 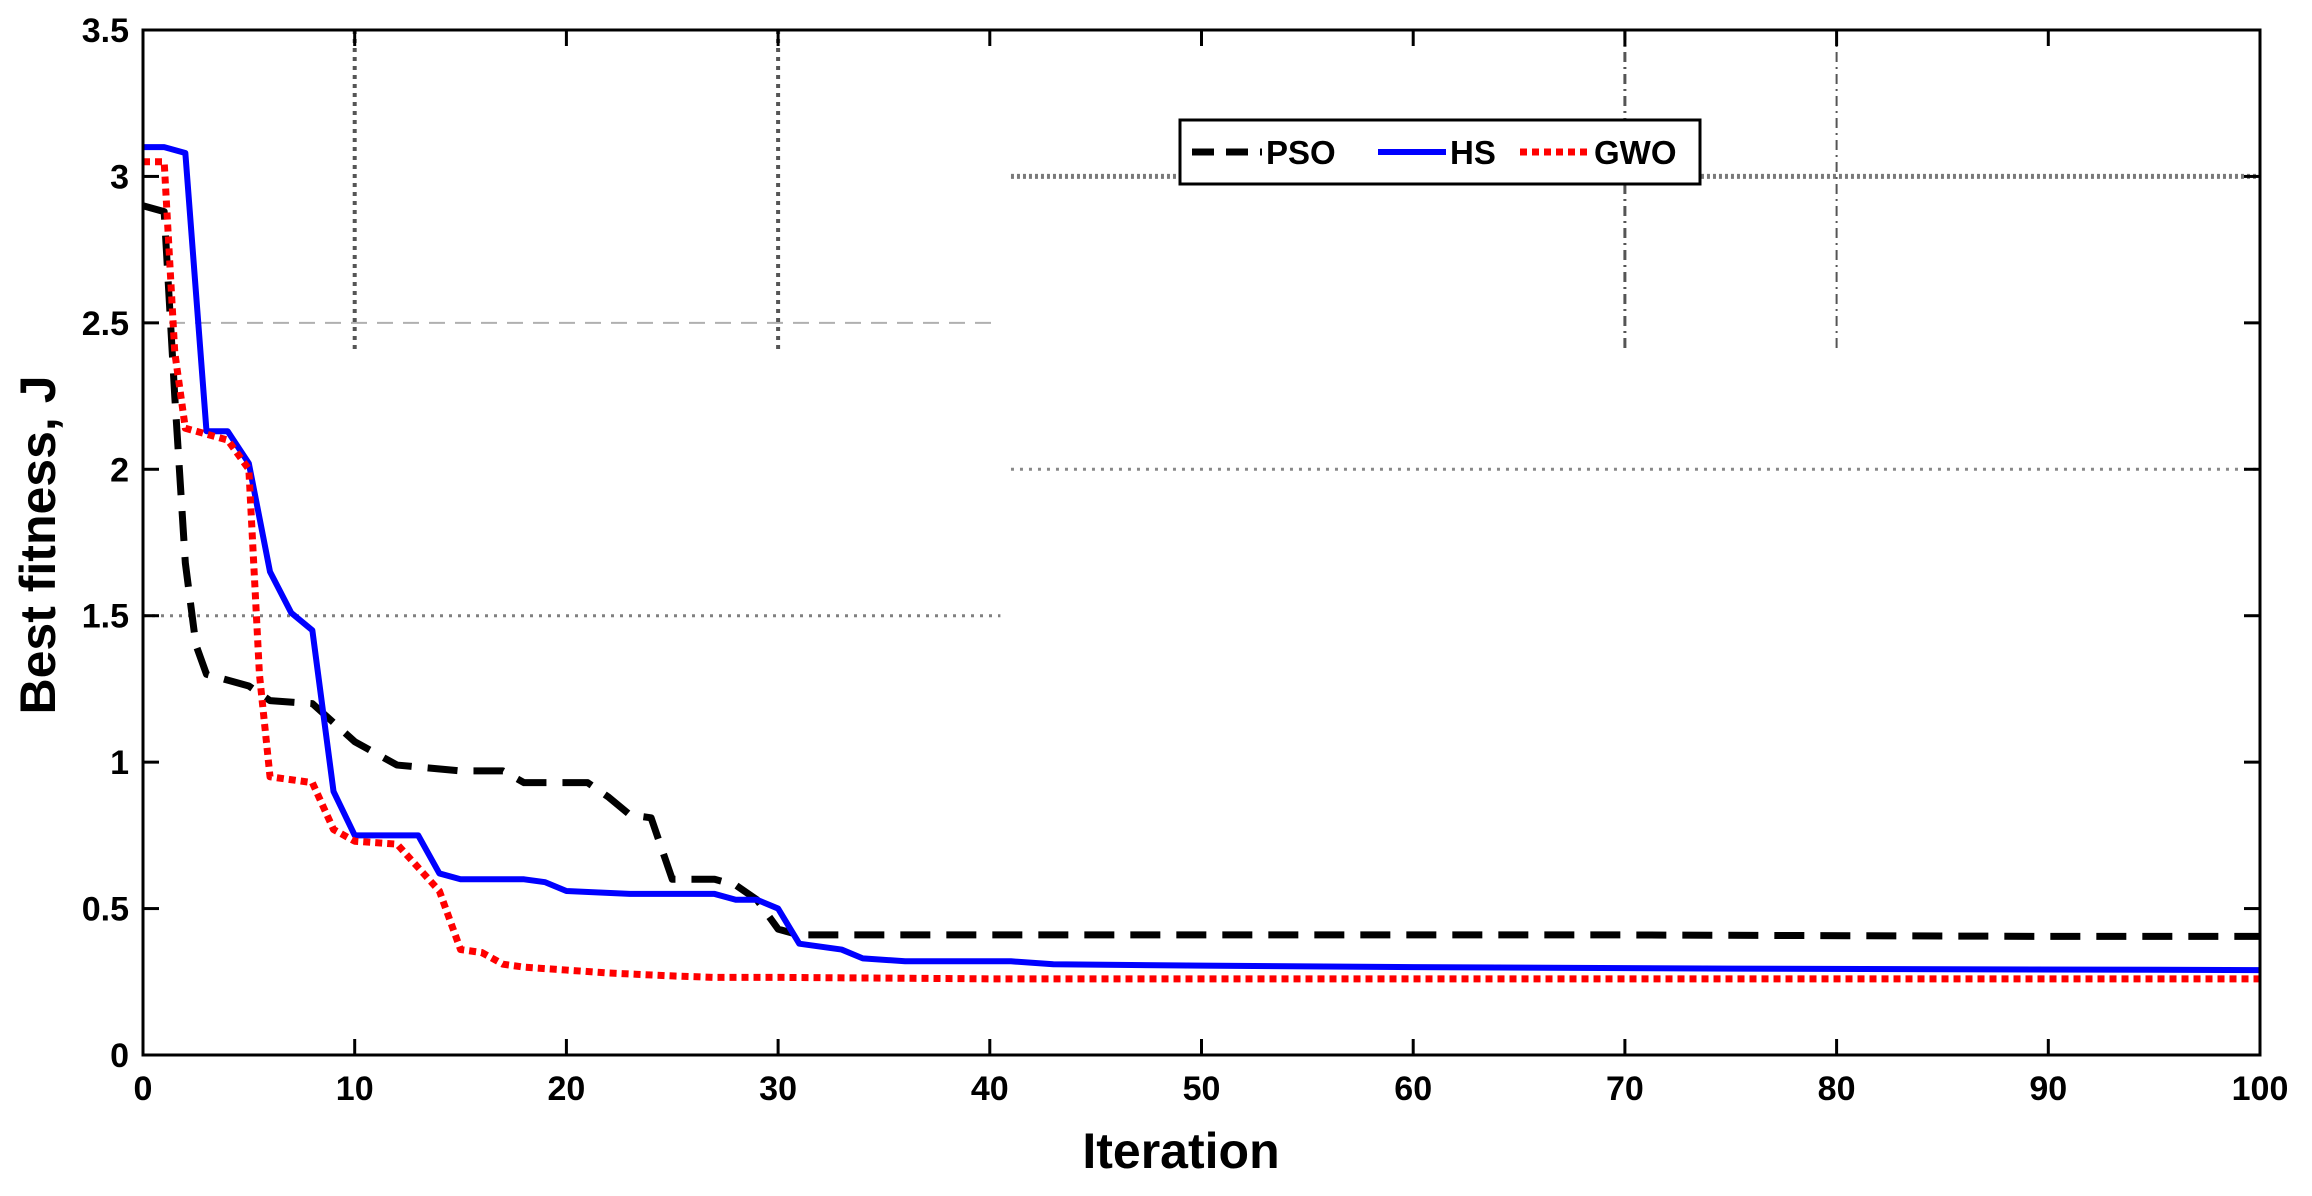 What do you see at coordinates (119, 763) in the screenshot?
I see `y-tick-label: 1` at bounding box center [119, 763].